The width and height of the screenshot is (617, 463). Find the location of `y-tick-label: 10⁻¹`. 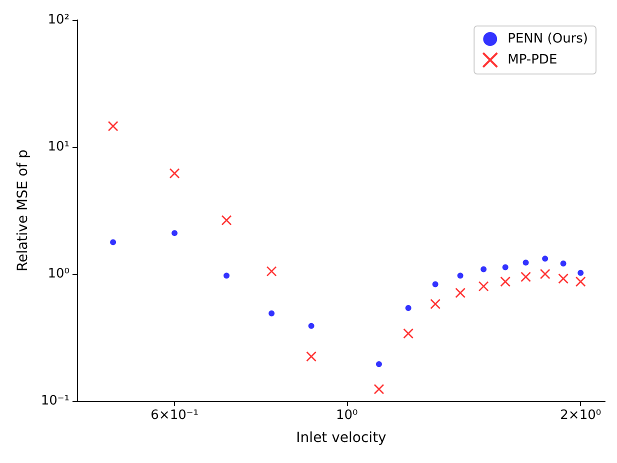

y-tick-label: 10⁻¹ is located at coordinates (55, 401).